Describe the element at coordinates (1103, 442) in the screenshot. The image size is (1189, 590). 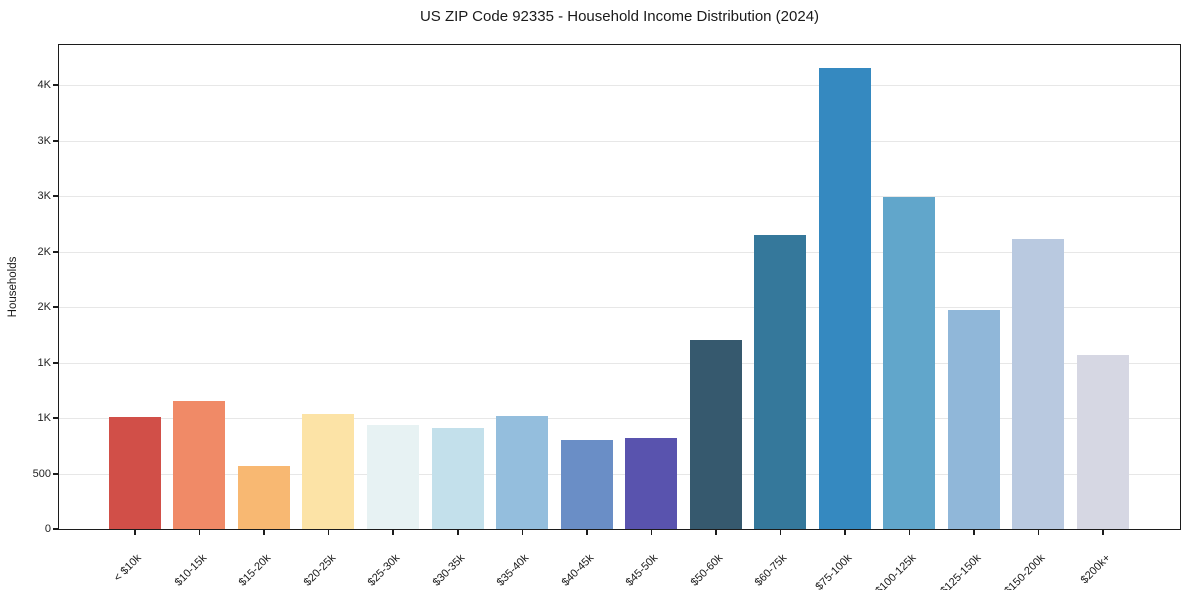
I see `bar-200k` at that location.